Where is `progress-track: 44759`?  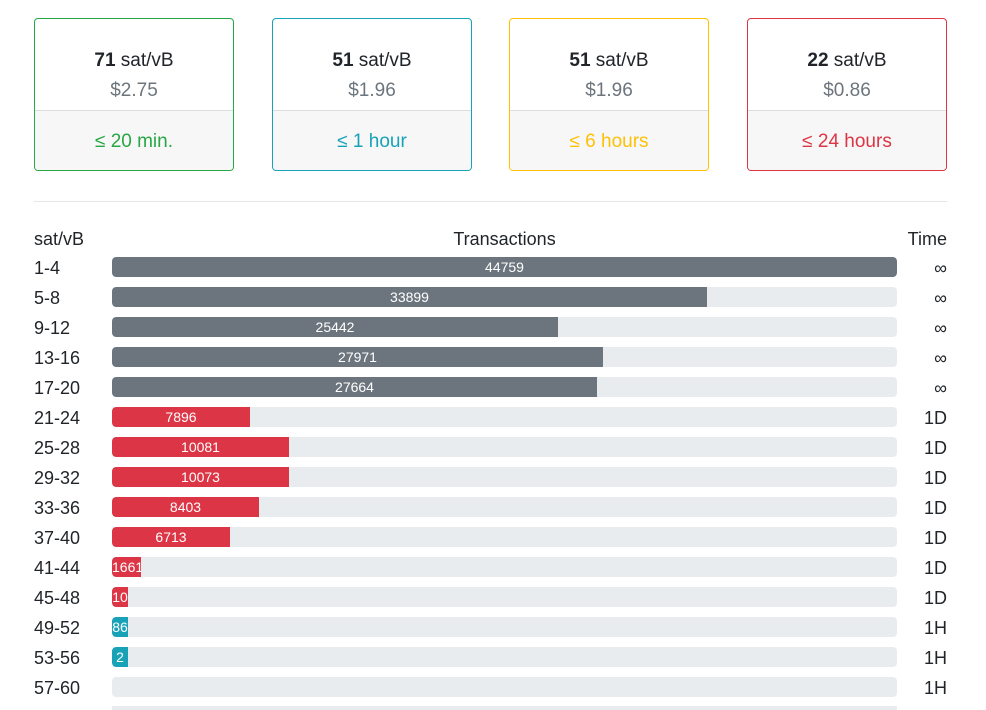 progress-track: 44759 is located at coordinates (504, 267).